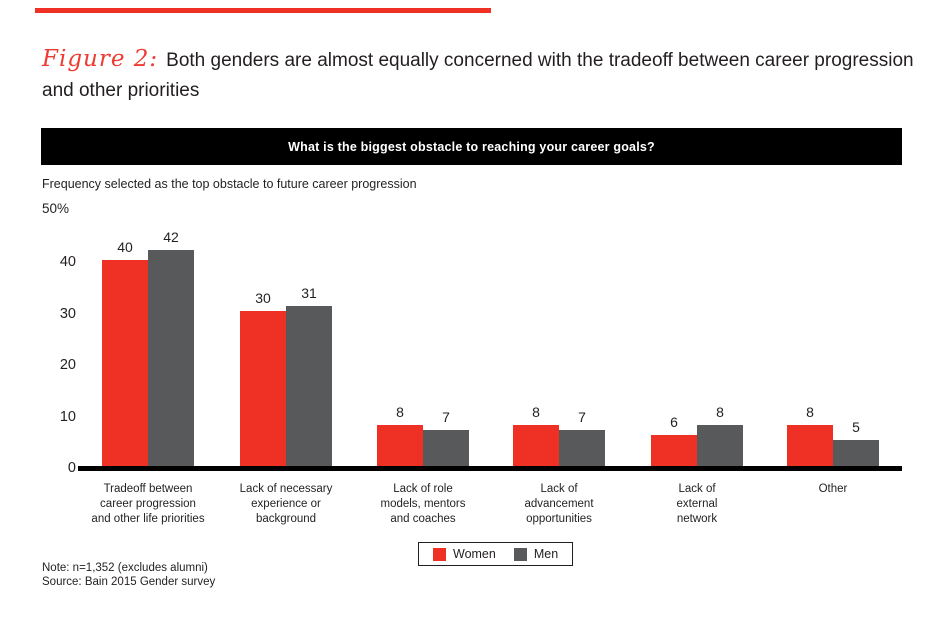  I want to click on y-tick-label: 30, so click(67, 313).